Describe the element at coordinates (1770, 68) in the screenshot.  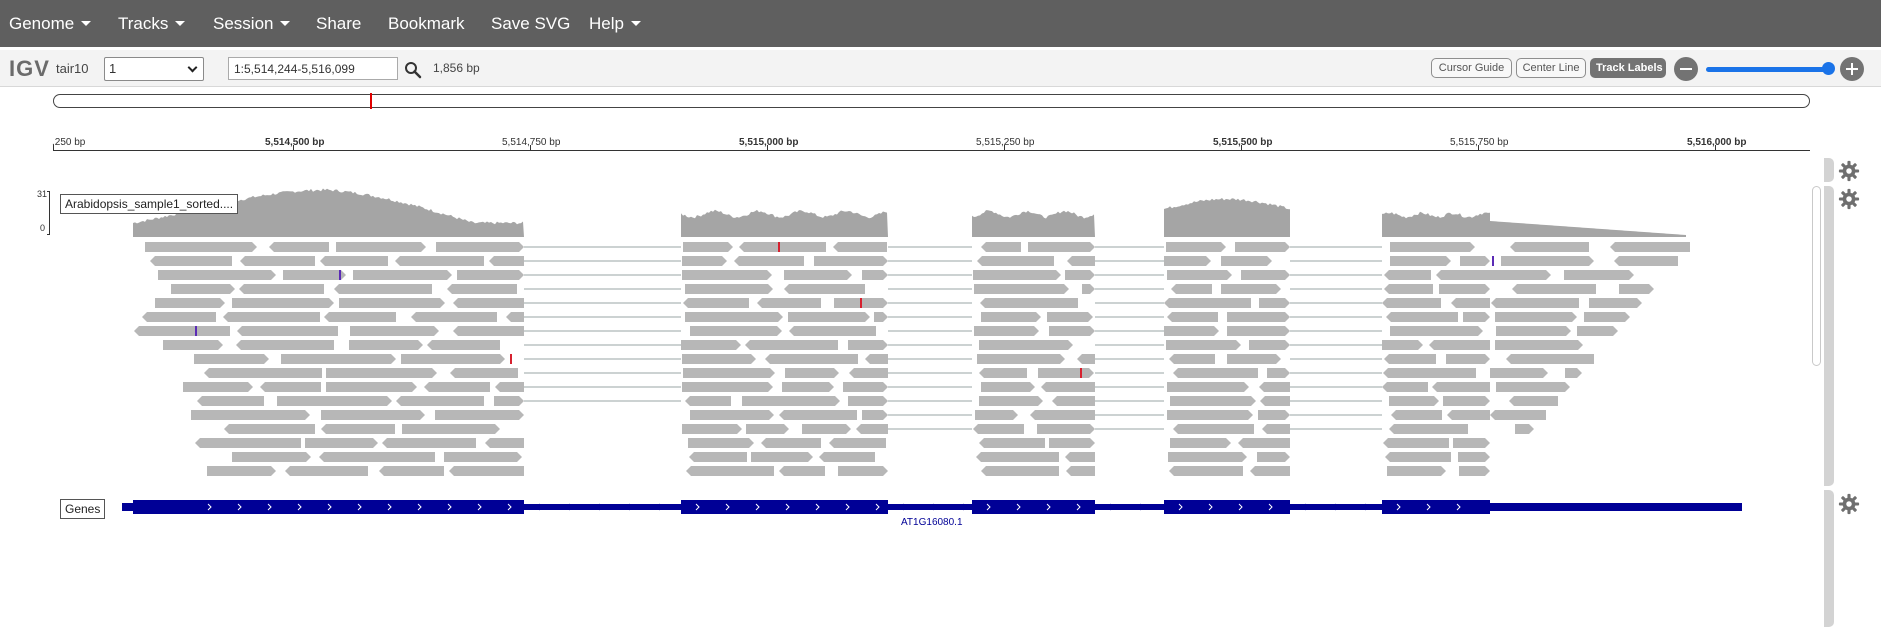
I see `zoom-slider` at that location.